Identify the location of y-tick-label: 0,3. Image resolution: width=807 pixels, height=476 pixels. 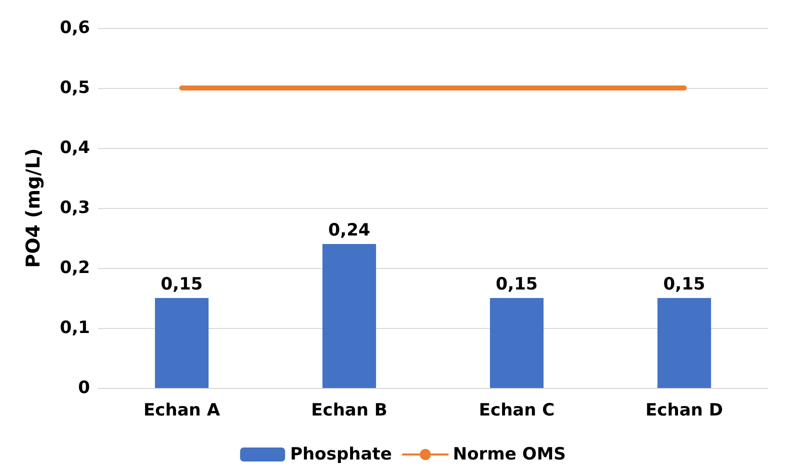
(75, 208).